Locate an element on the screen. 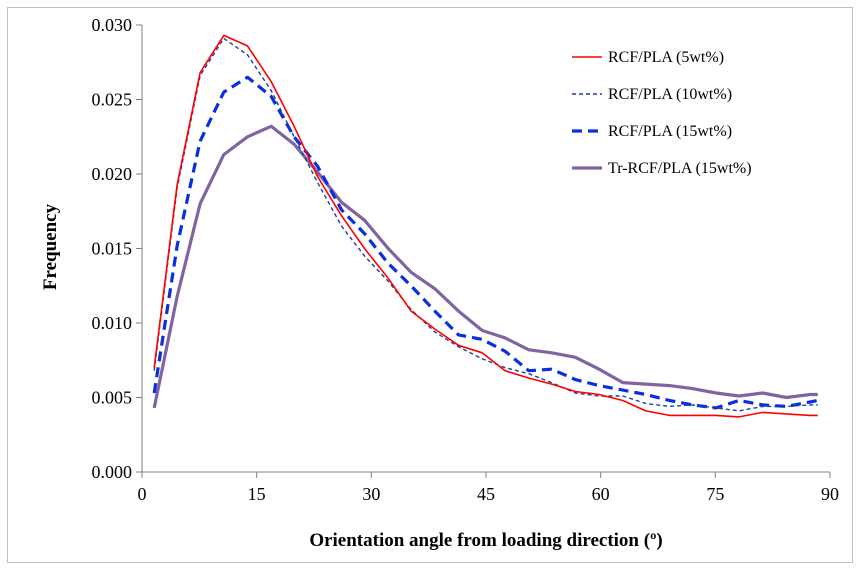  x-tick-label: 0 is located at coordinates (142, 494).